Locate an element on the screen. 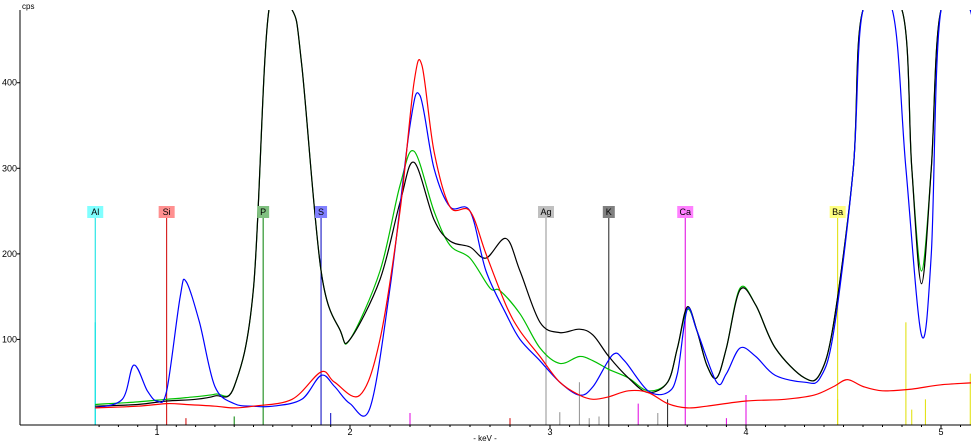 This screenshot has height=445, width=975. element-tag-label: Ba is located at coordinates (837, 212).